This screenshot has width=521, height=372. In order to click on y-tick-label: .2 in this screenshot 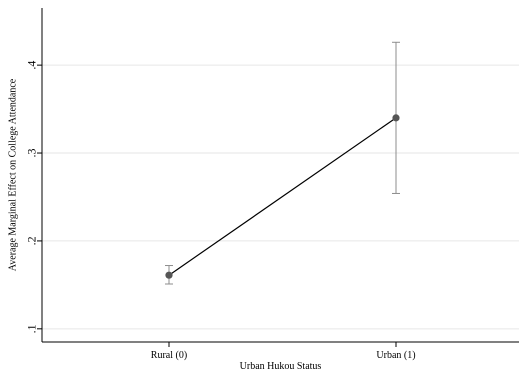, I will do `click(32, 240)`.